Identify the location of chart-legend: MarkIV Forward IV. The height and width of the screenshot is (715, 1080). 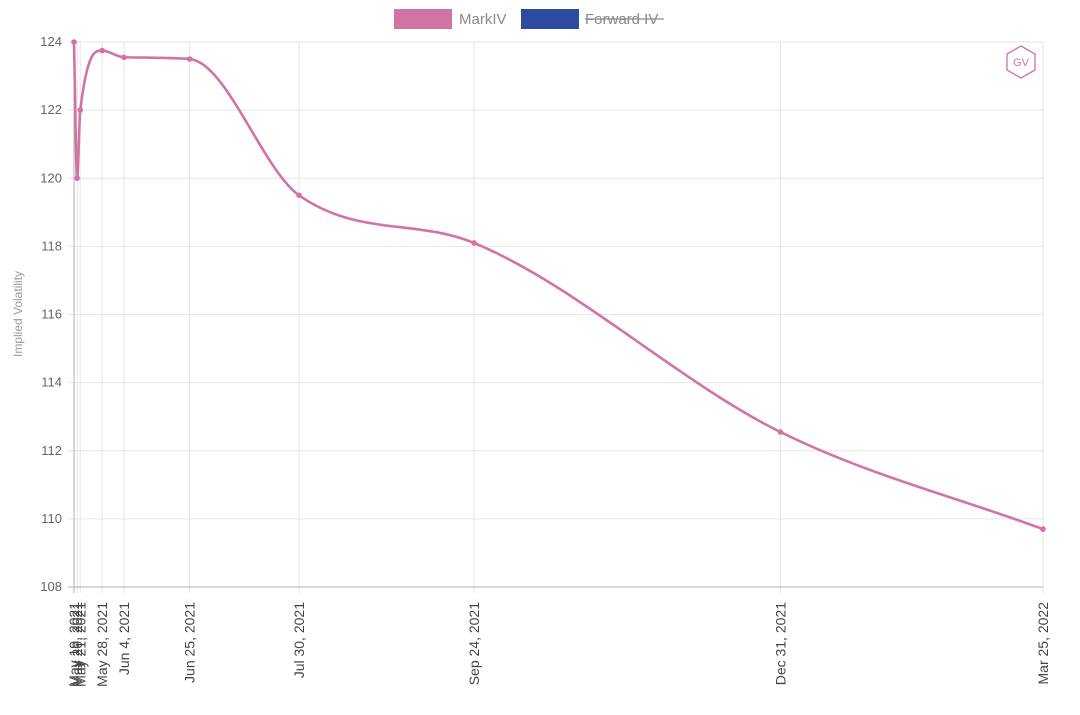
(529, 19).